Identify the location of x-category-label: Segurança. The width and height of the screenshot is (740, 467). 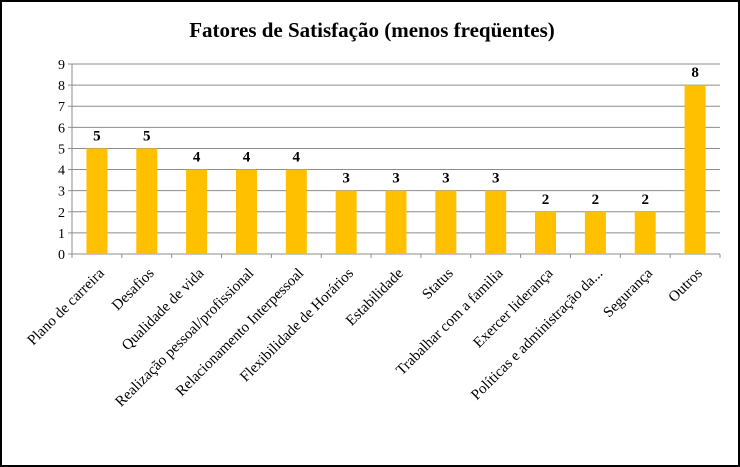
(629, 293).